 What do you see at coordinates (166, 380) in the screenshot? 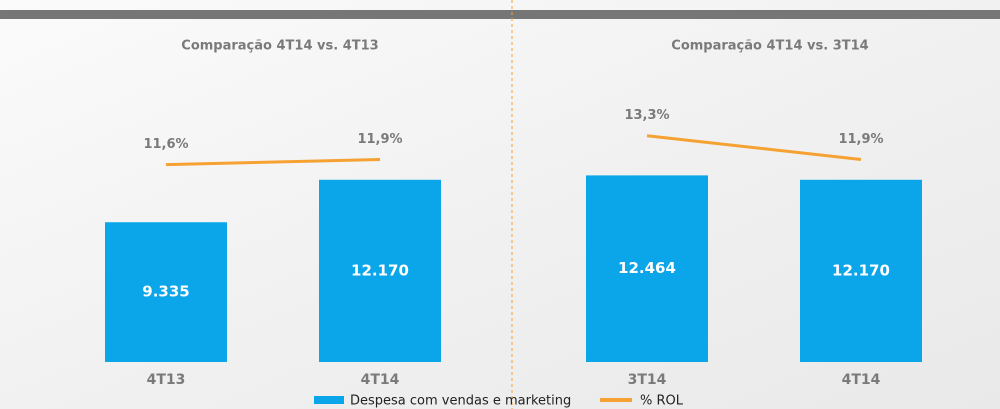
I see `x-tick-label: 4T13` at bounding box center [166, 380].